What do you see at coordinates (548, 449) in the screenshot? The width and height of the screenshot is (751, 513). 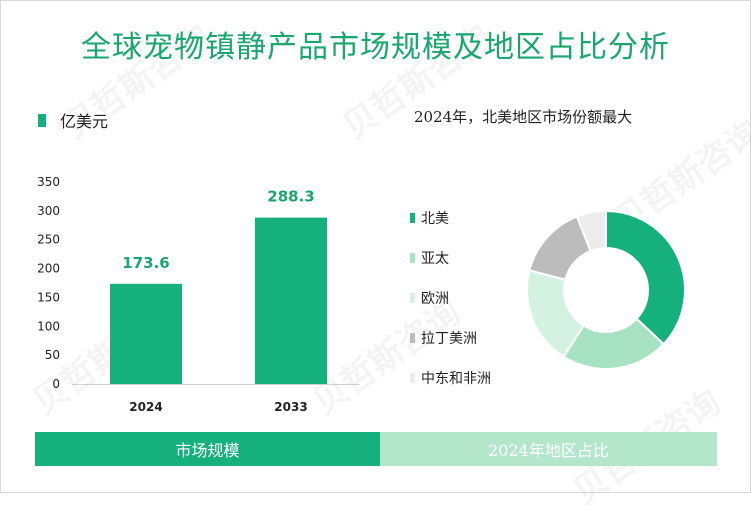 I see `footer-region-share: 2024年地区占比` at bounding box center [548, 449].